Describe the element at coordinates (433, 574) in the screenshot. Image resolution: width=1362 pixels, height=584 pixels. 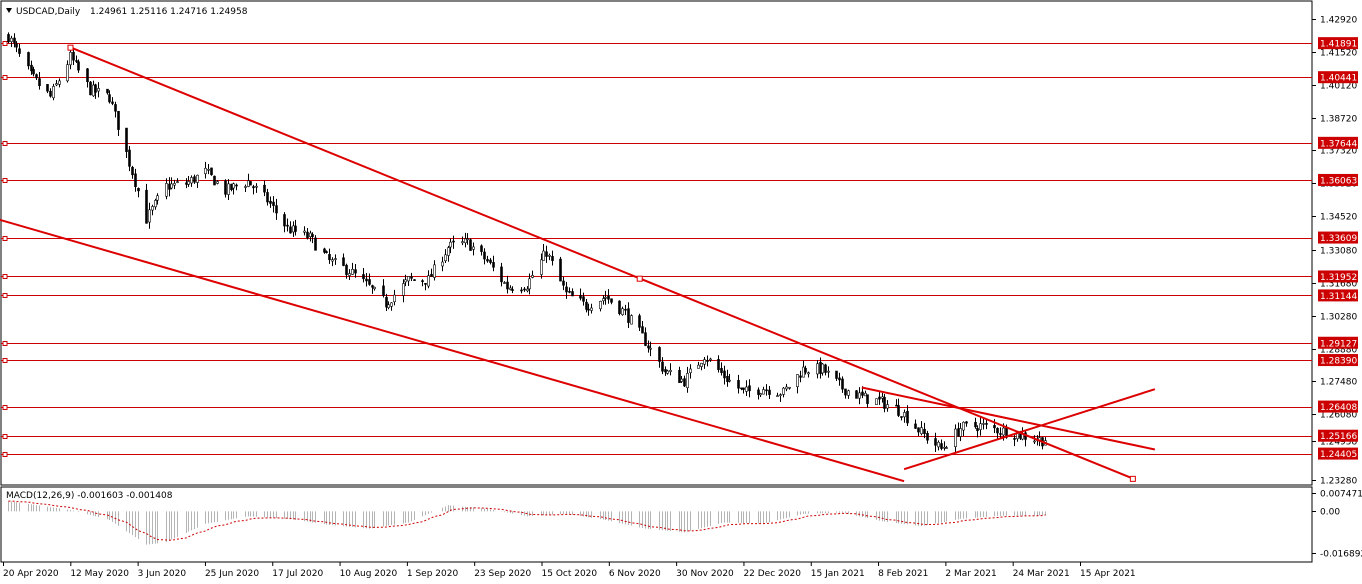
I see `time-tick-label: 1 Sep 2020` at that location.